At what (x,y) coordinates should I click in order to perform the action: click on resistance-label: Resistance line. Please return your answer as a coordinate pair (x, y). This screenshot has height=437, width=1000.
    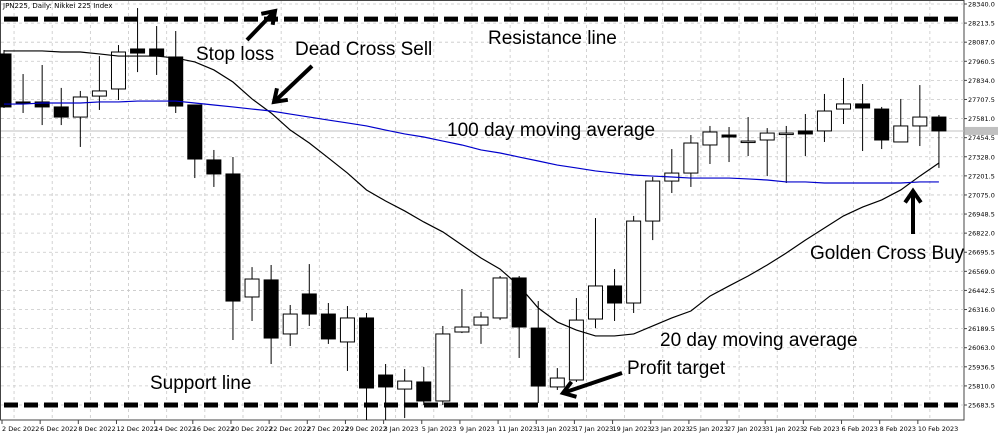
    Looking at the image, I should click on (552, 38).